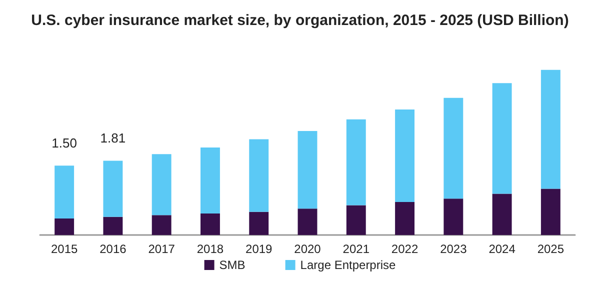 The image size is (600, 300). What do you see at coordinates (404, 249) in the screenshot?
I see `x-tick-label: 2022` at bounding box center [404, 249].